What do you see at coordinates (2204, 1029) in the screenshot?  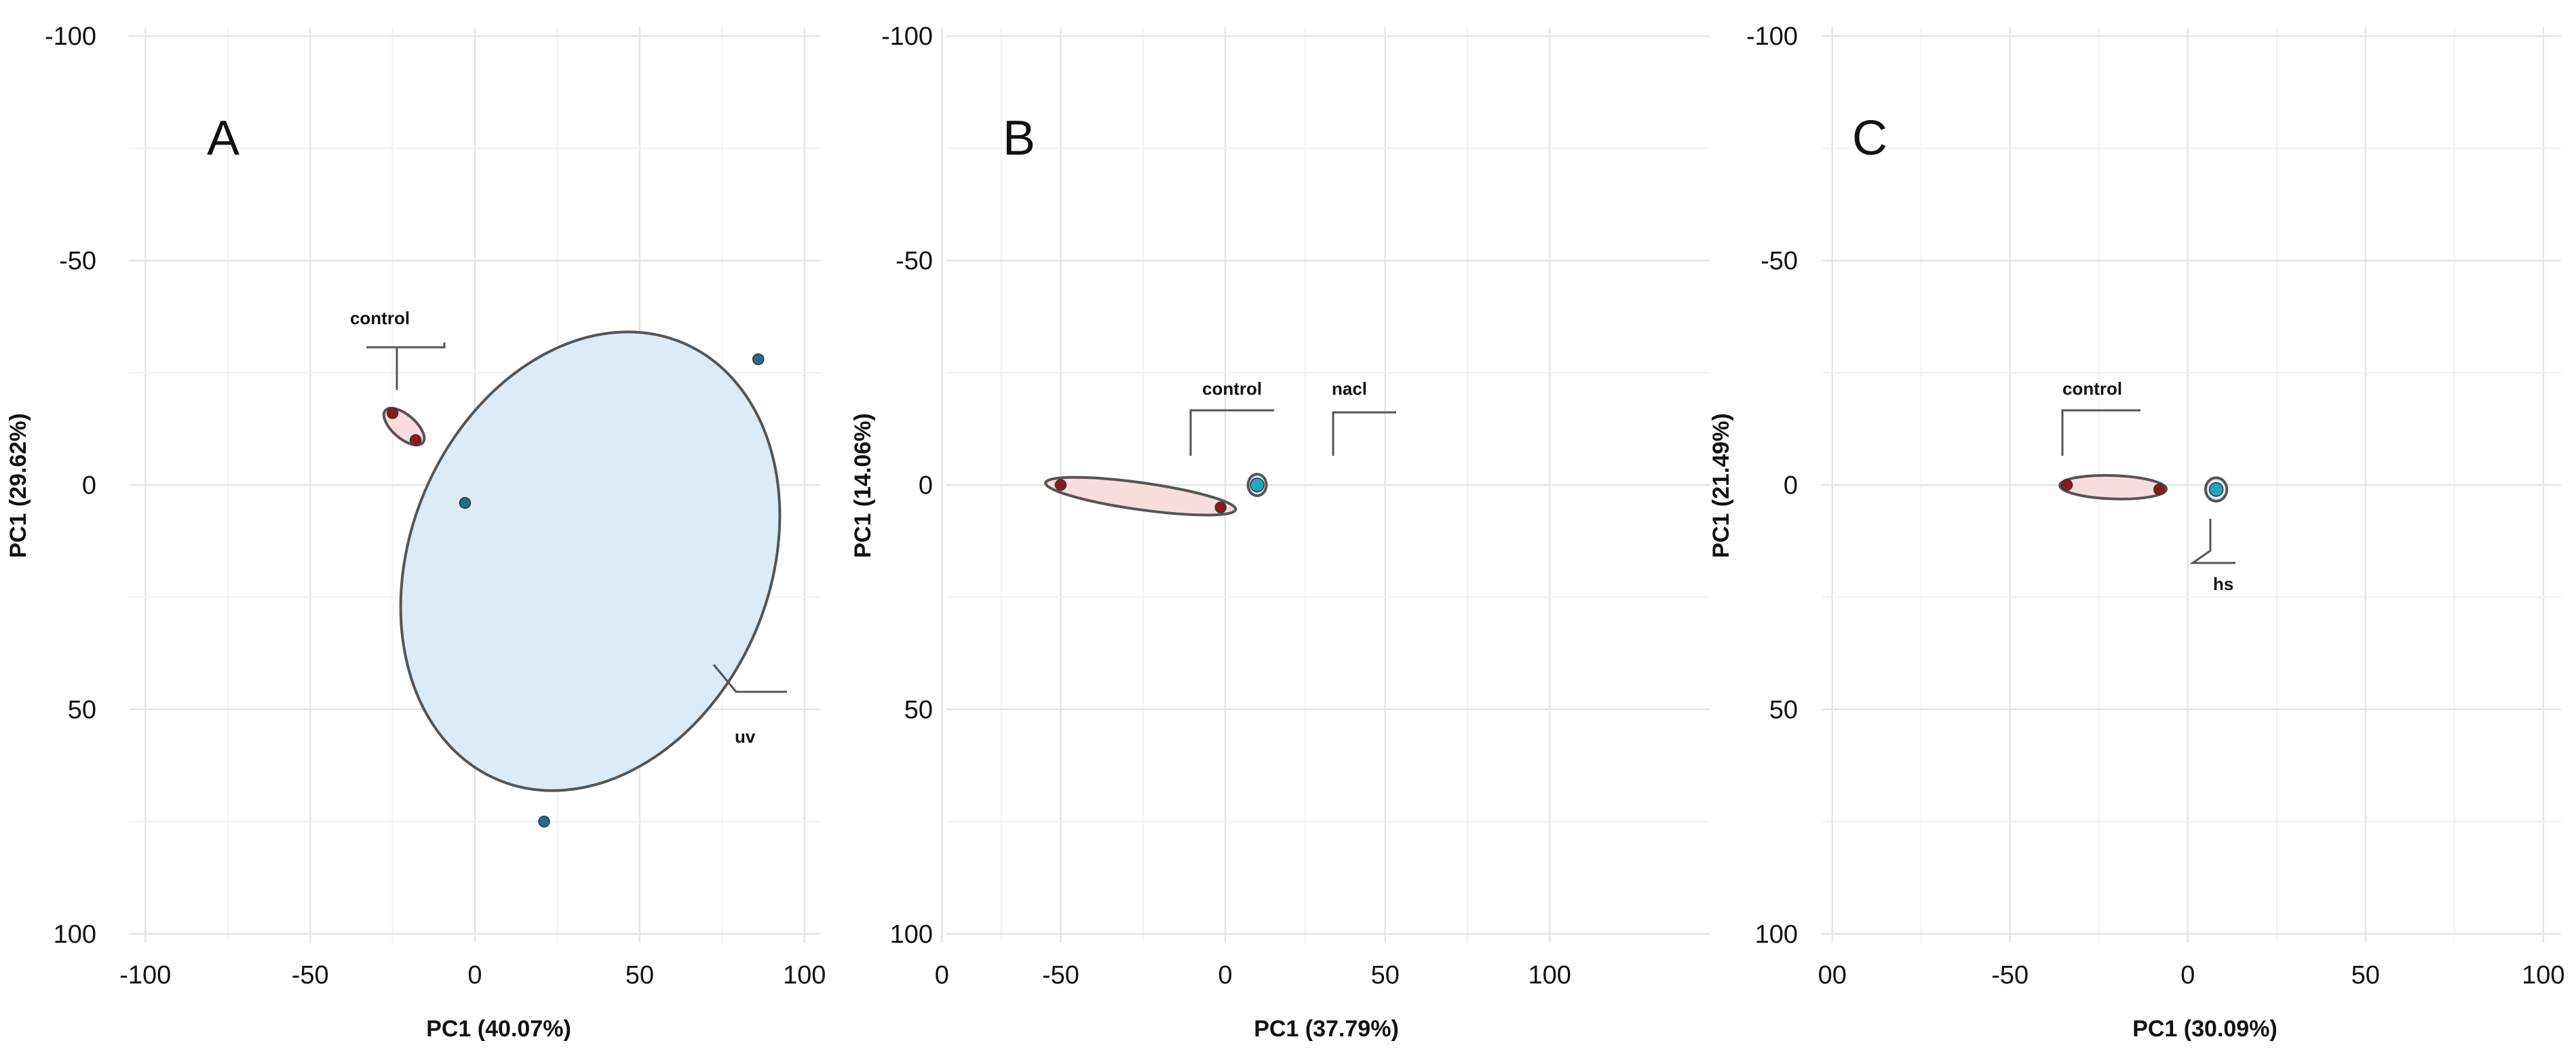 I see `x-axis-title: PC1 (30.09%)` at bounding box center [2204, 1029].